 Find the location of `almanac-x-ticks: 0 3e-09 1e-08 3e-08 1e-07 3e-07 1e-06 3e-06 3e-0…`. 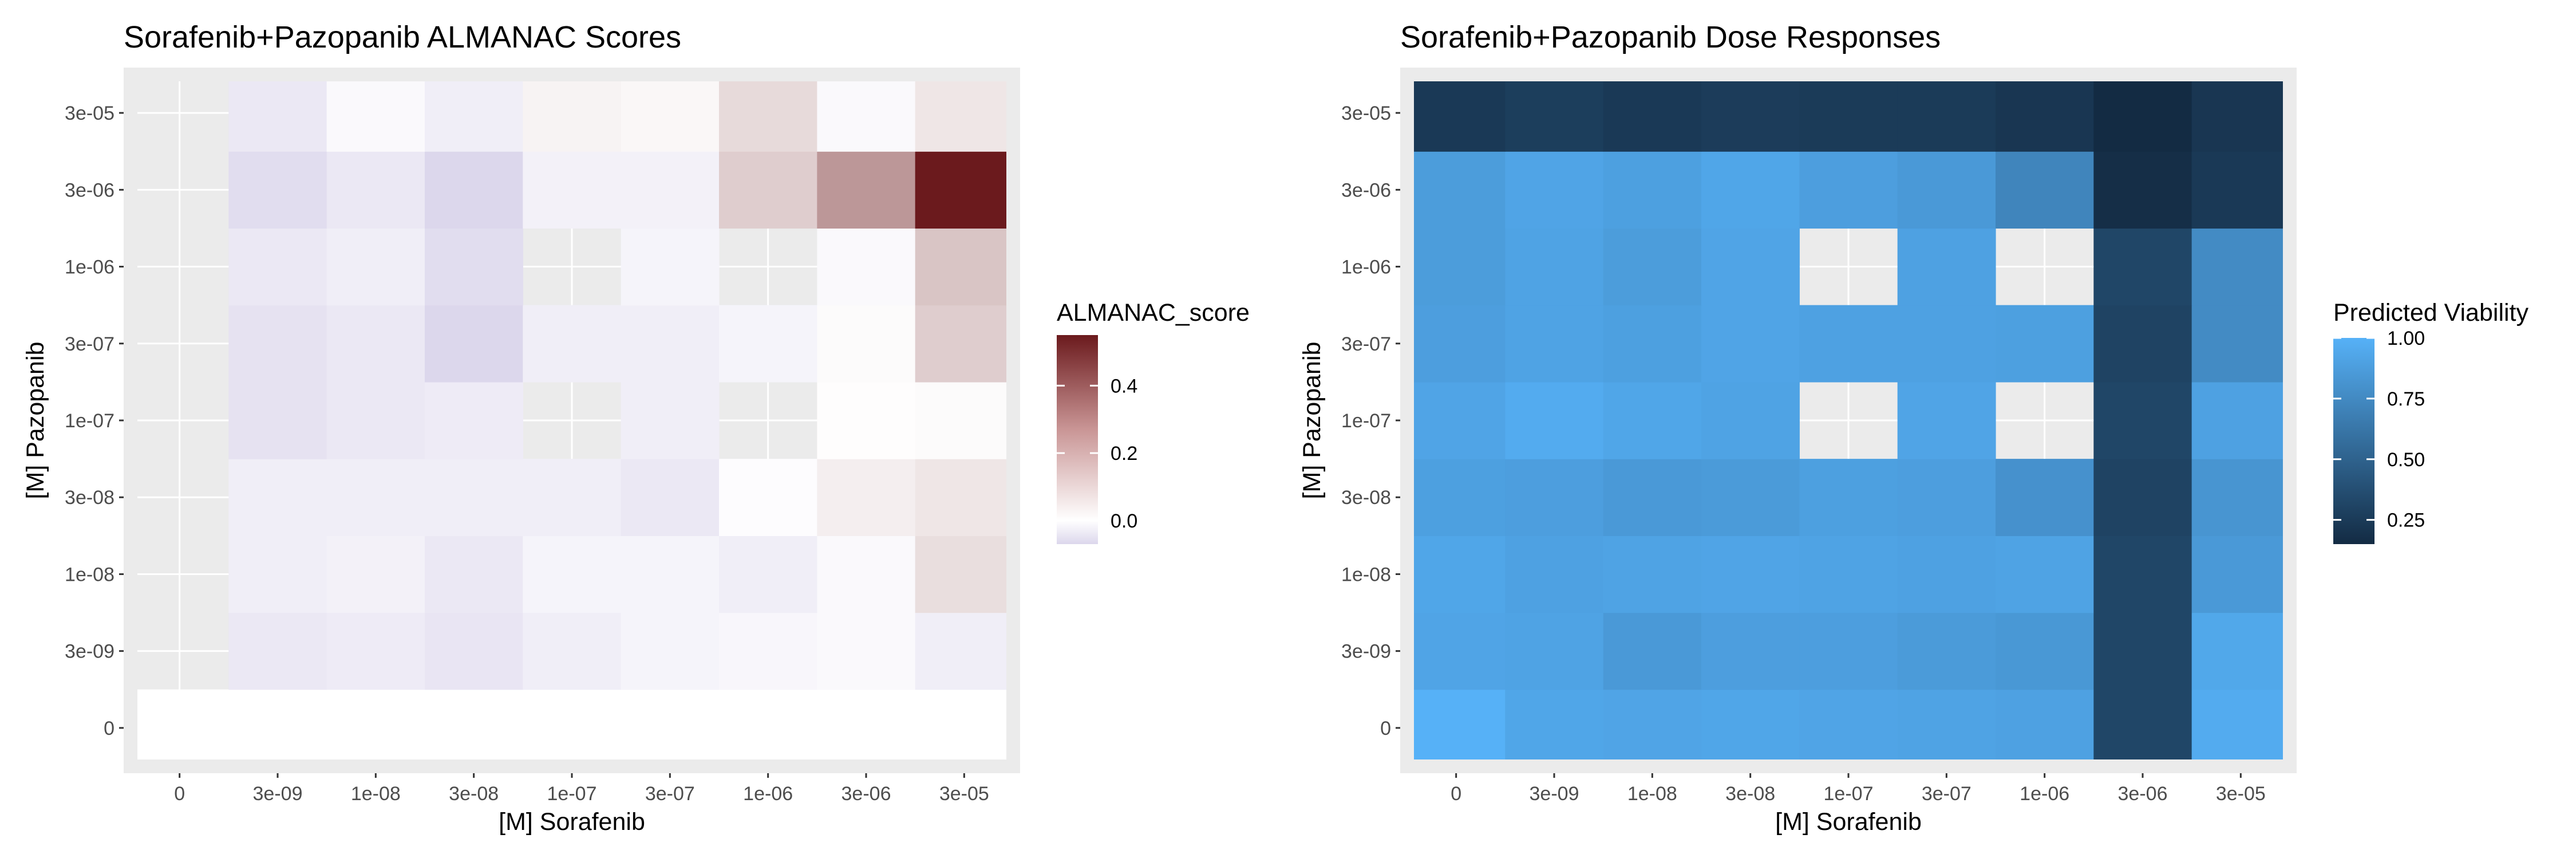

almanac-x-ticks: 0 3e-09 1e-08 3e-08 1e-07 3e-07 1e-06 3e-06 3e-0… is located at coordinates (581, 789).